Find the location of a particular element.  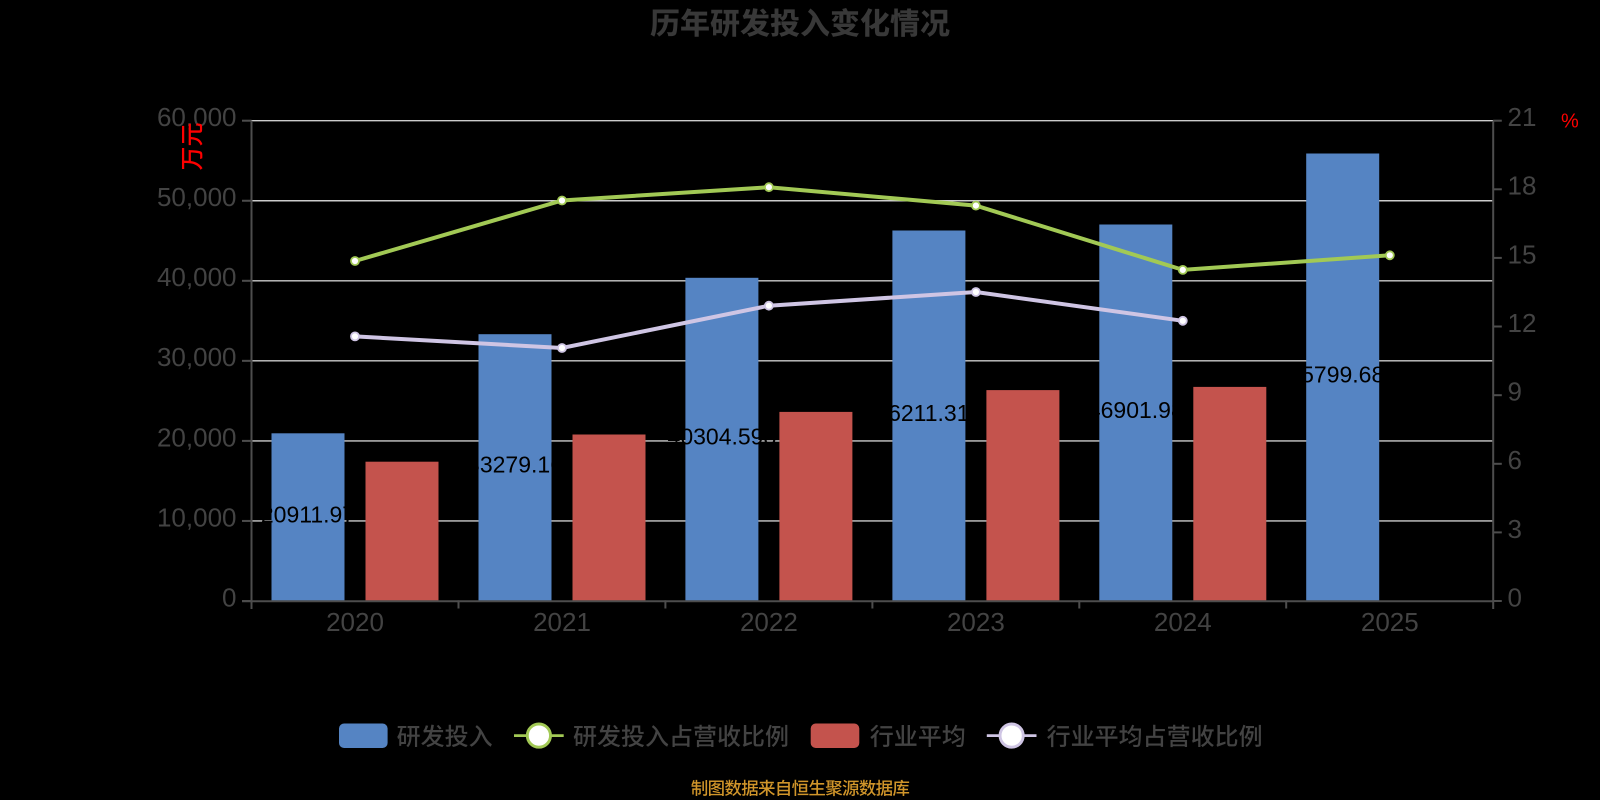

svg-text: 46901.98 is located at coordinates (1136, 410).